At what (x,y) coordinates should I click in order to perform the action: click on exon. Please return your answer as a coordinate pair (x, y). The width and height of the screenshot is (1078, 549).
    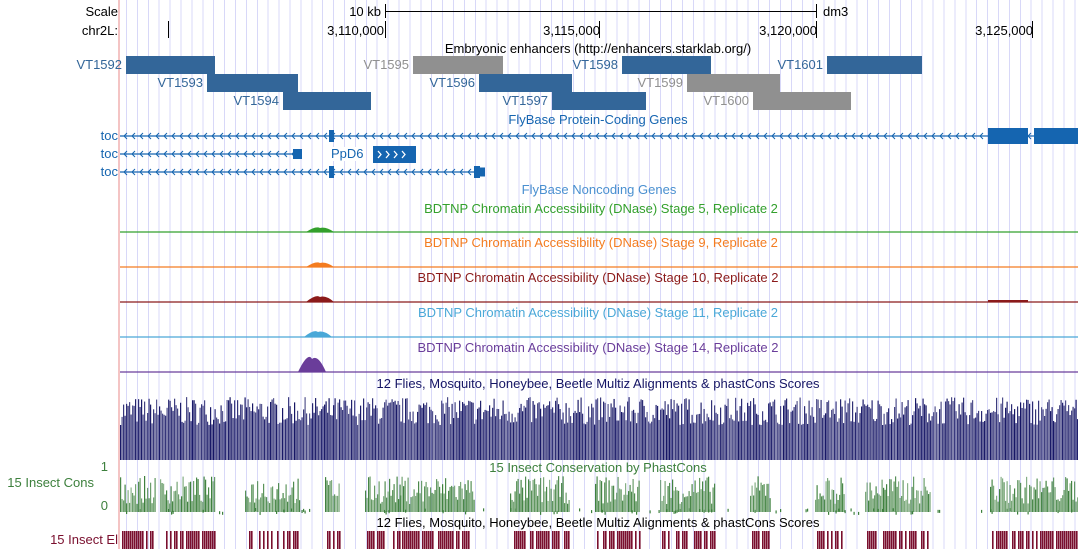
    Looking at the image, I should click on (331, 172).